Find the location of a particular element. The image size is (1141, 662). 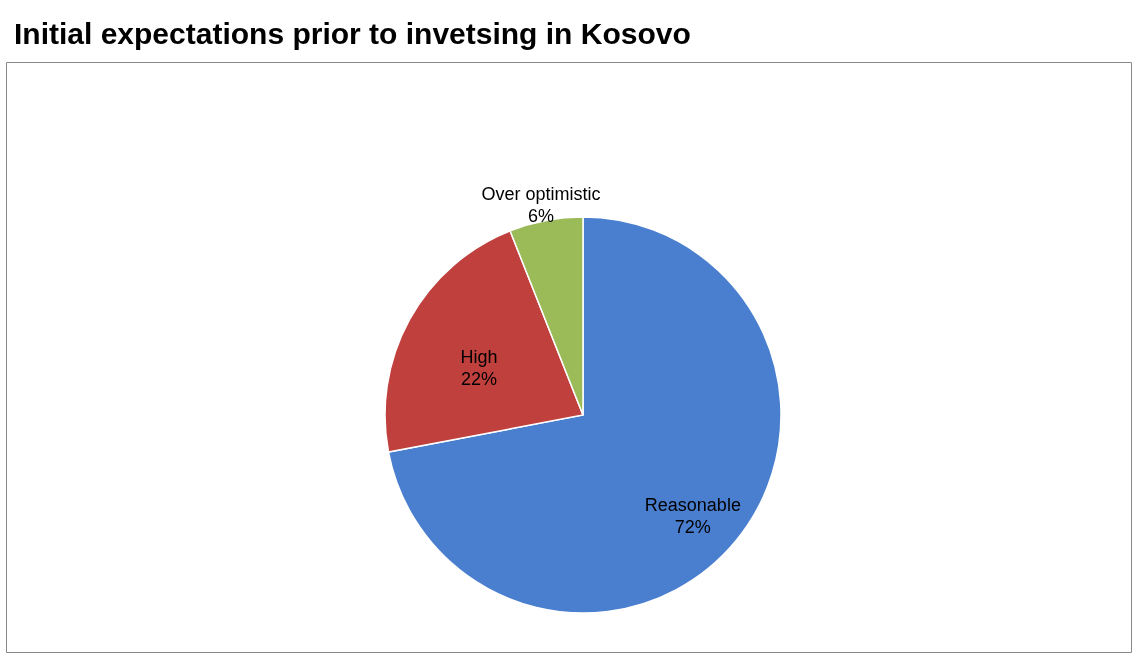

slice-label: Over optimistic is located at coordinates (541, 193).